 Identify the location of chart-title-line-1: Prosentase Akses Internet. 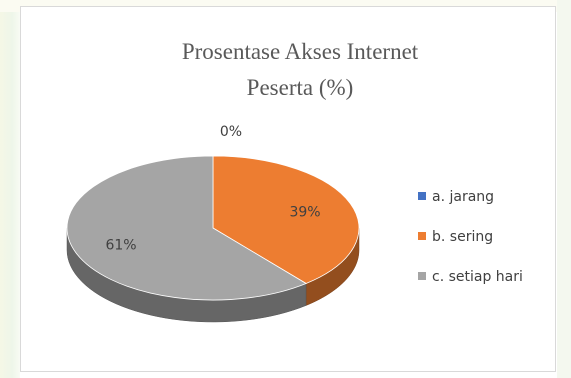
(300, 51).